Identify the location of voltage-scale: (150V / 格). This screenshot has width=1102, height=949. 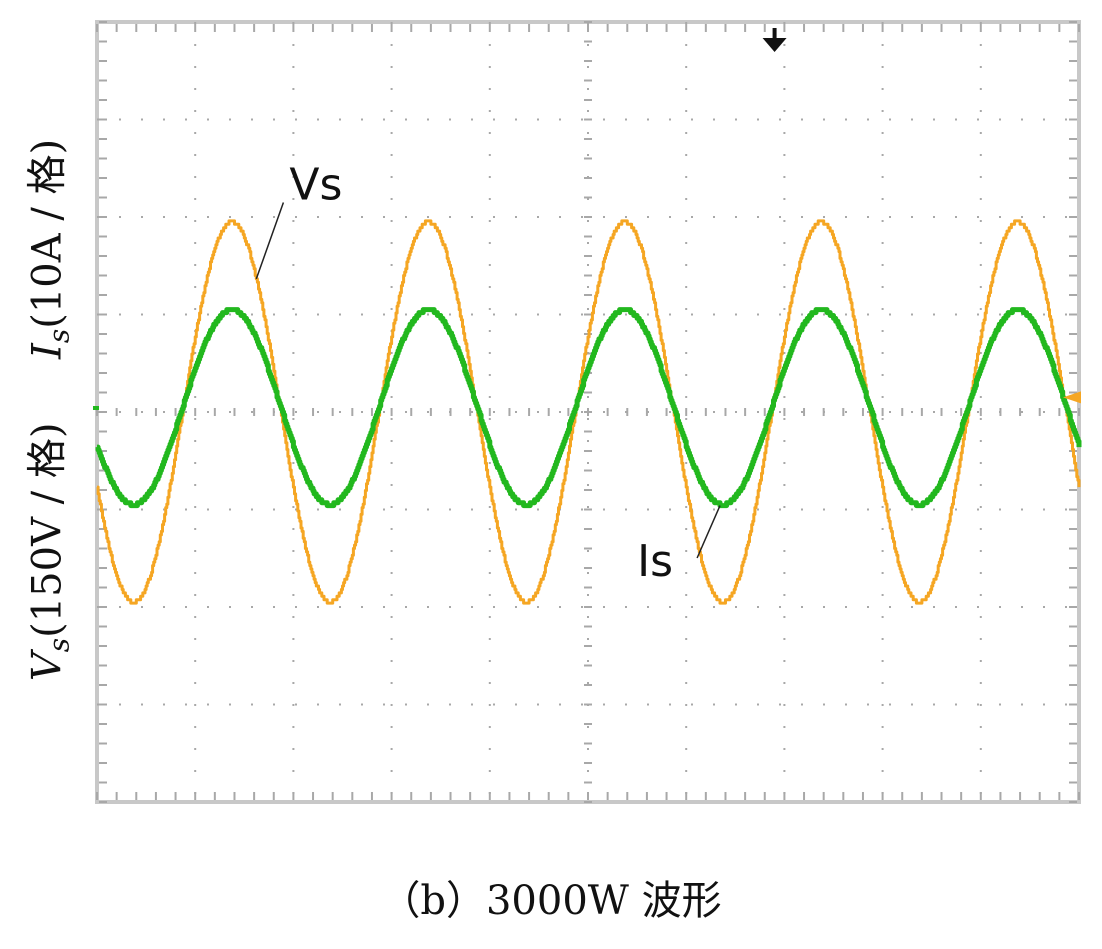
(47, 530).